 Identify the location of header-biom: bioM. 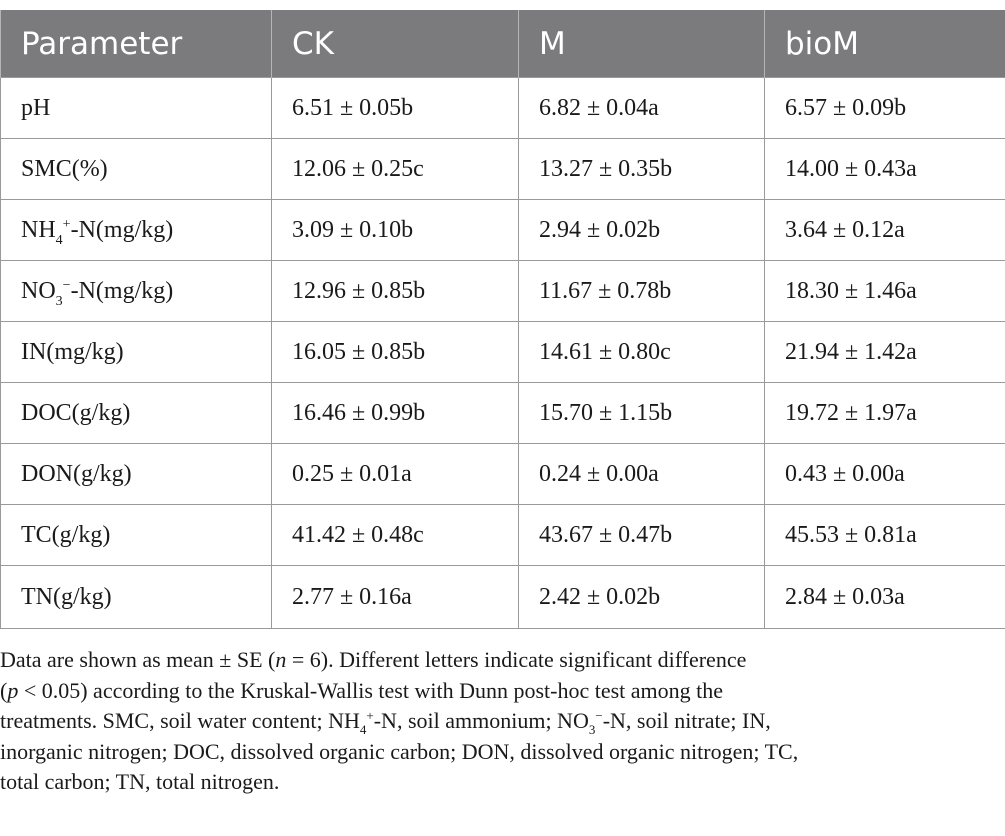
(884, 44).